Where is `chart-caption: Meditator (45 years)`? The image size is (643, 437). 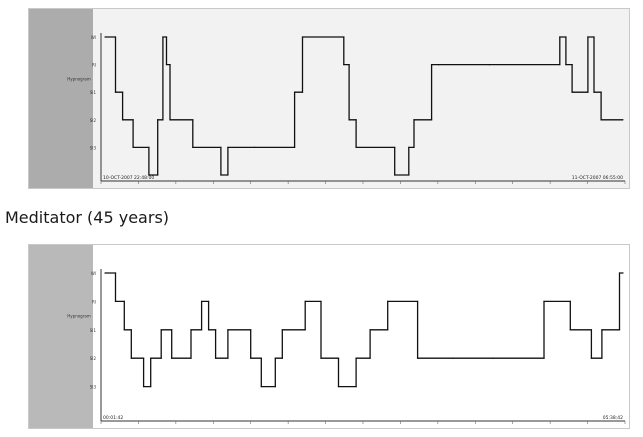
chart-caption: Meditator (45 years) is located at coordinates (87, 217).